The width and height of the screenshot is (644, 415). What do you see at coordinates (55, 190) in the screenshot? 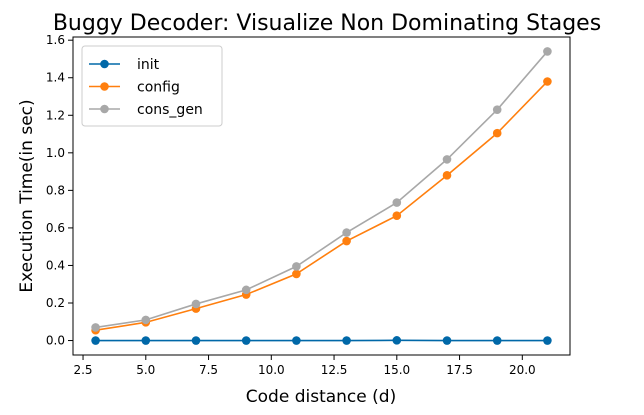
I see `y-tick-label: 0.8` at bounding box center [55, 190].